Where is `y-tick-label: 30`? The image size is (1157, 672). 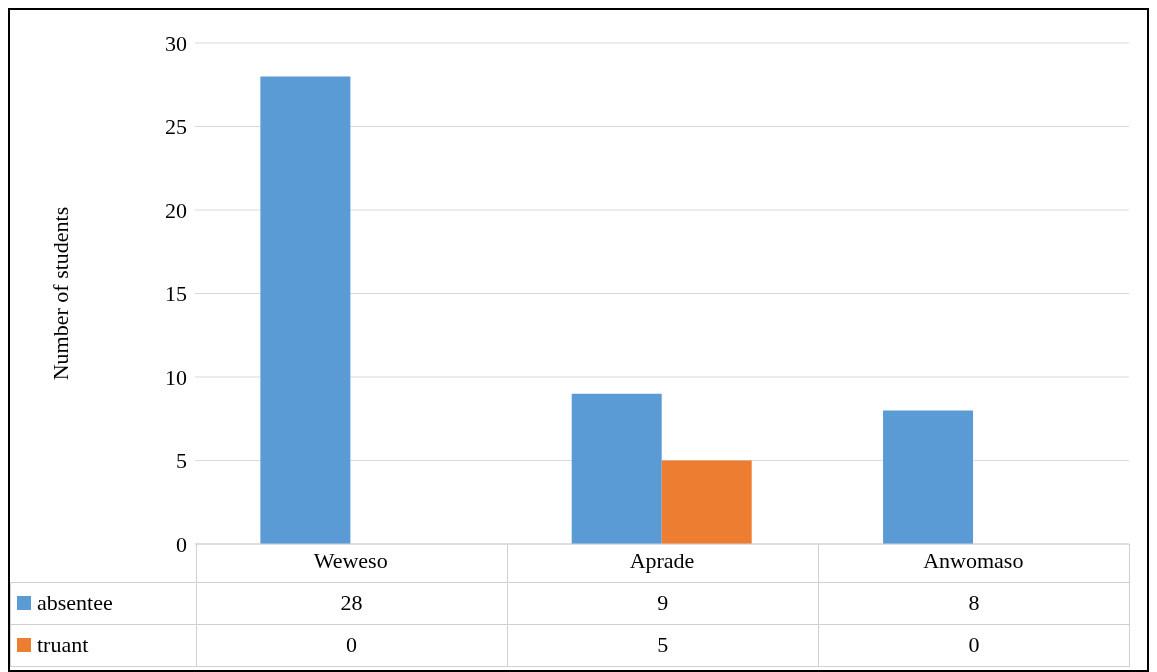 y-tick-label: 30 is located at coordinates (176, 43).